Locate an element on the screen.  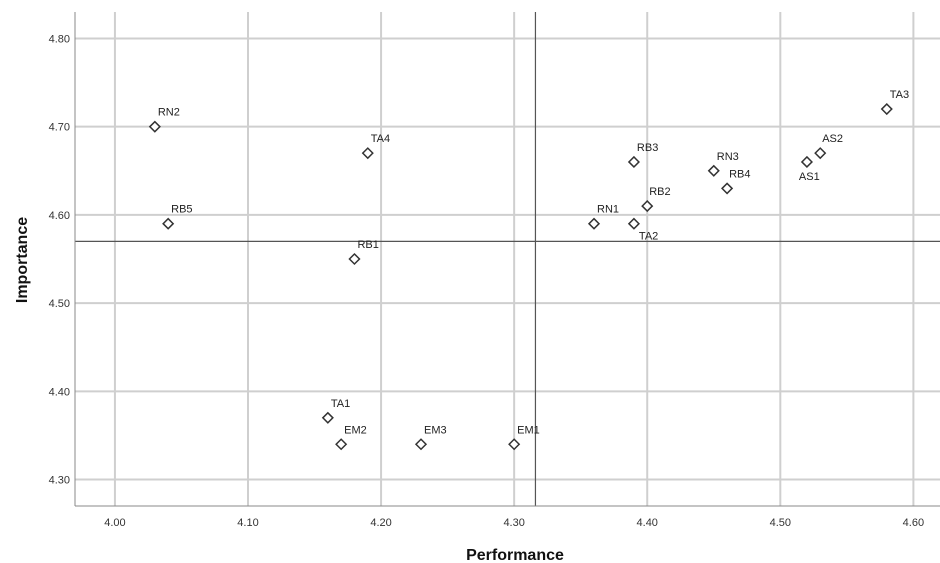
x-tick-label: 4.20 is located at coordinates (380, 523).